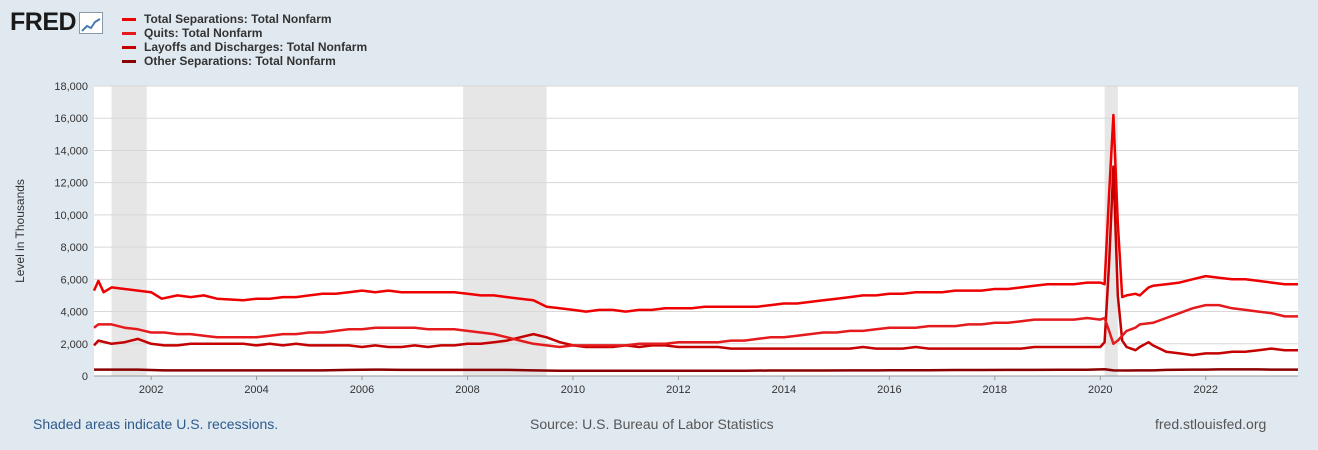 Image resolution: width=1318 pixels, height=450 pixels. Describe the element at coordinates (678, 390) in the screenshot. I see `x-tick-label: 2012` at that location.